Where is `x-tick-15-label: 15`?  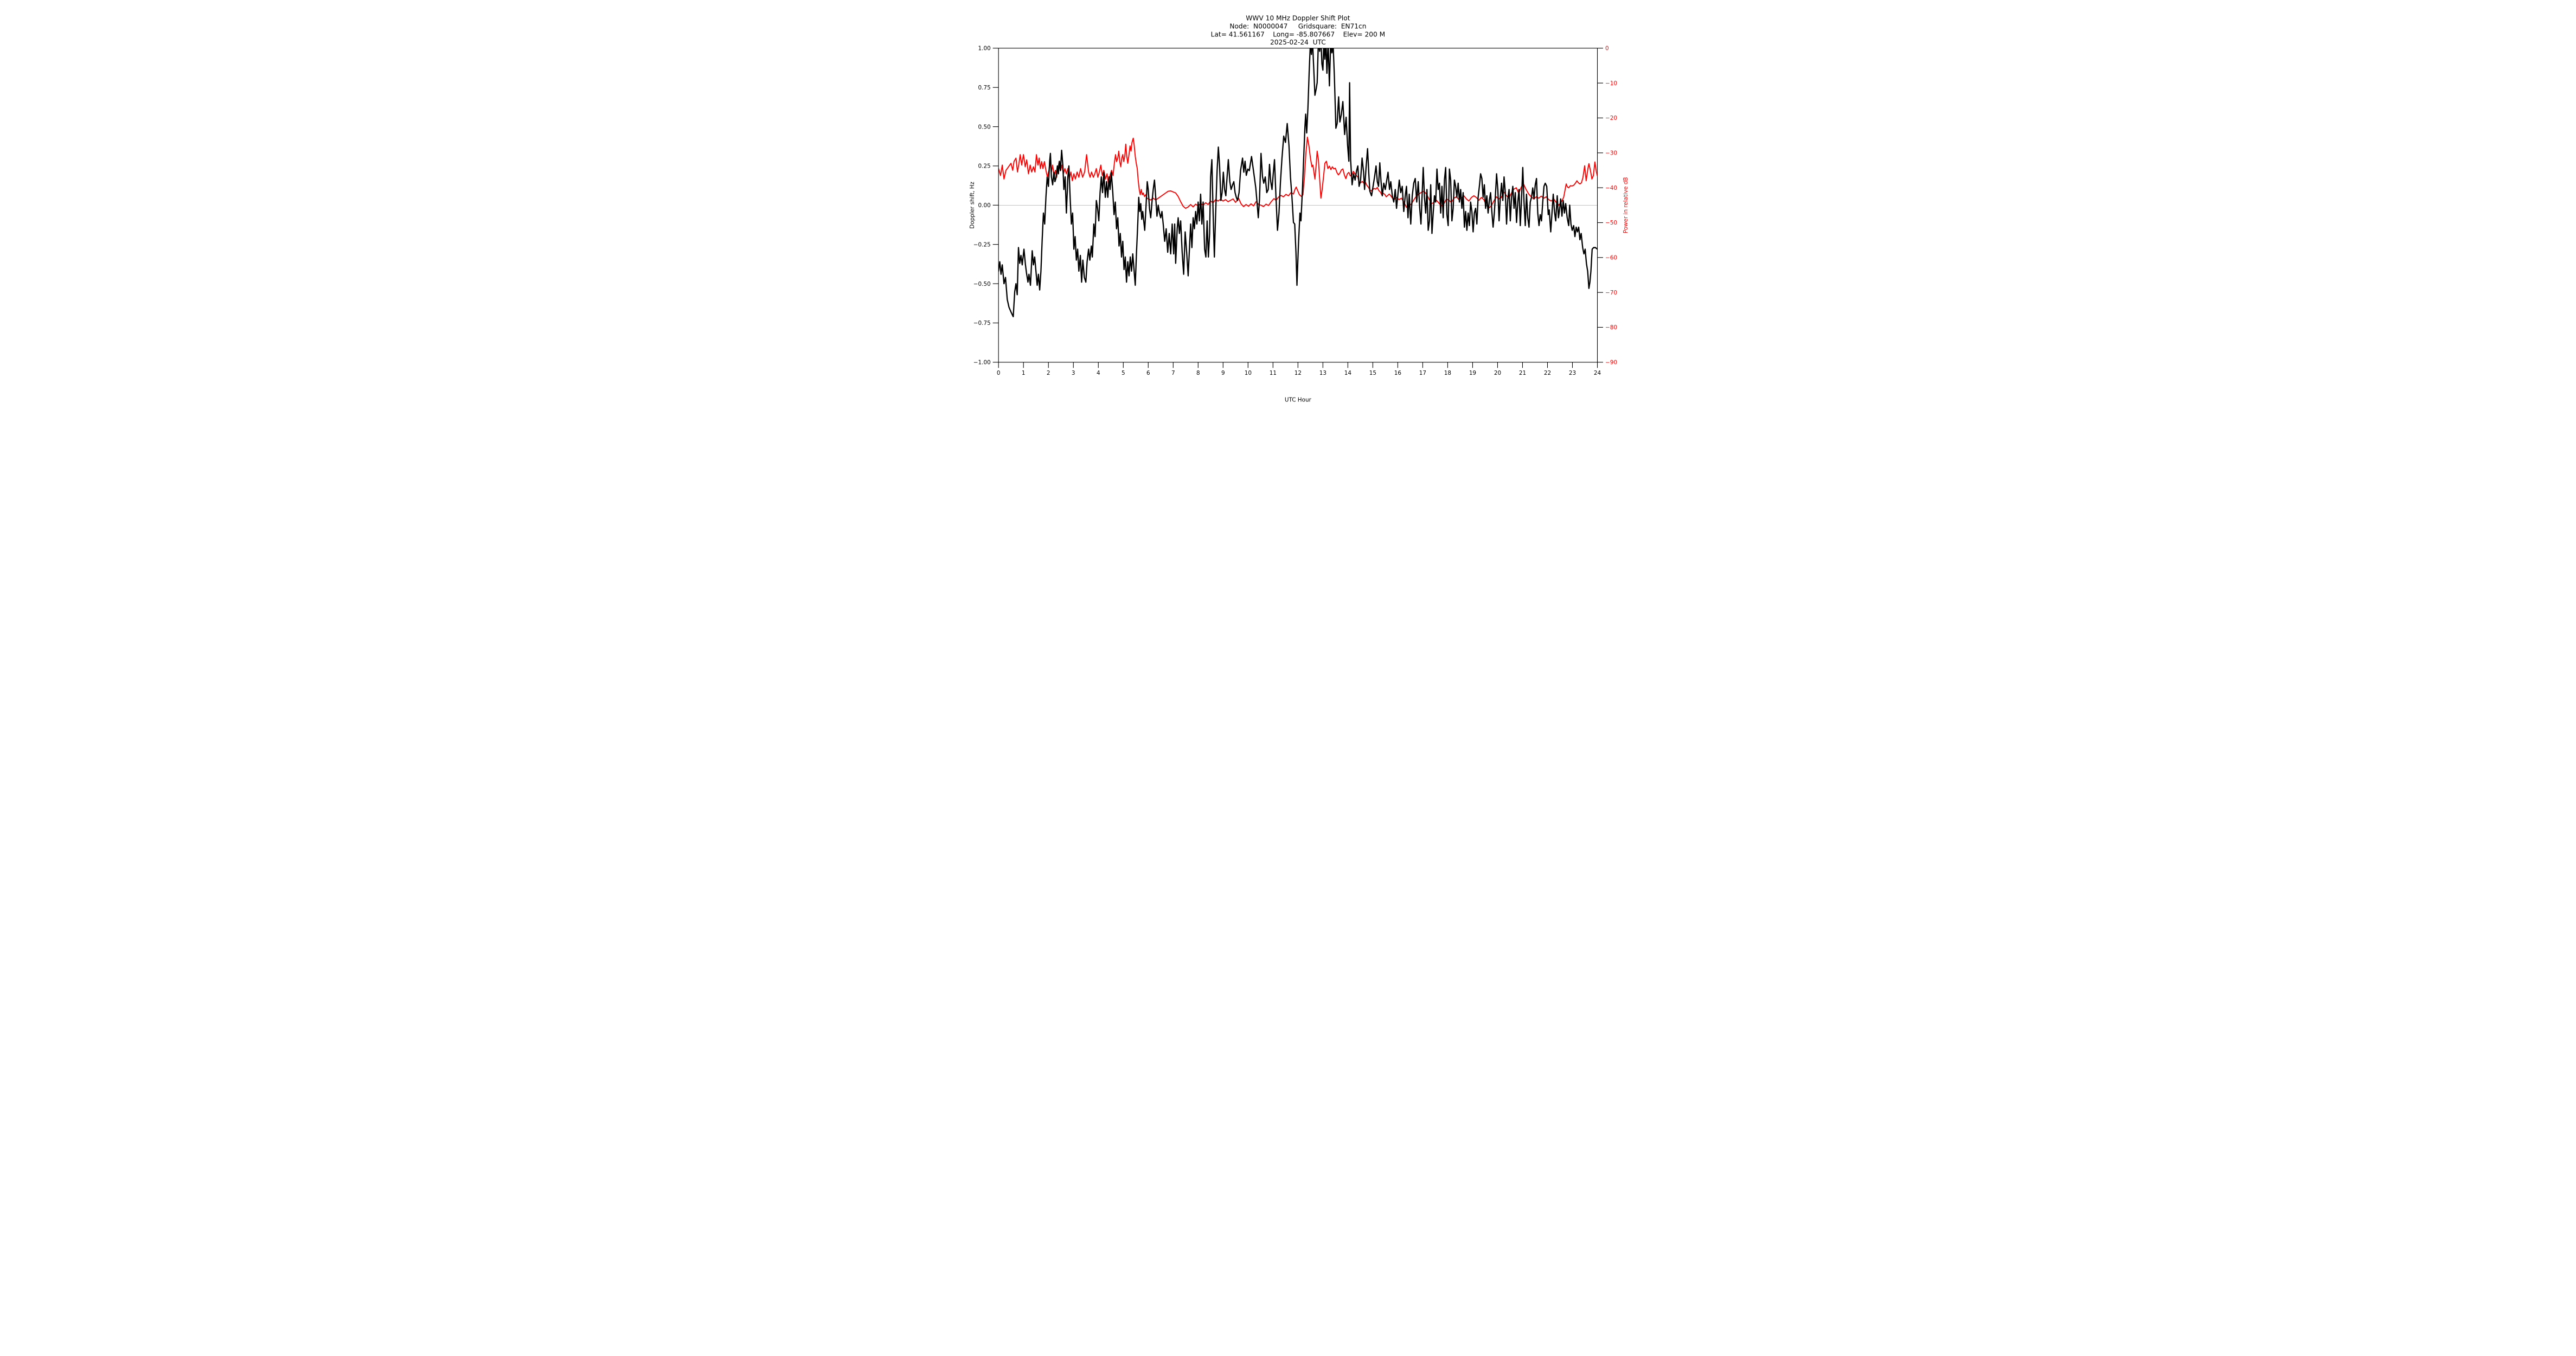
x-tick-15-label: 15 is located at coordinates (1372, 373).